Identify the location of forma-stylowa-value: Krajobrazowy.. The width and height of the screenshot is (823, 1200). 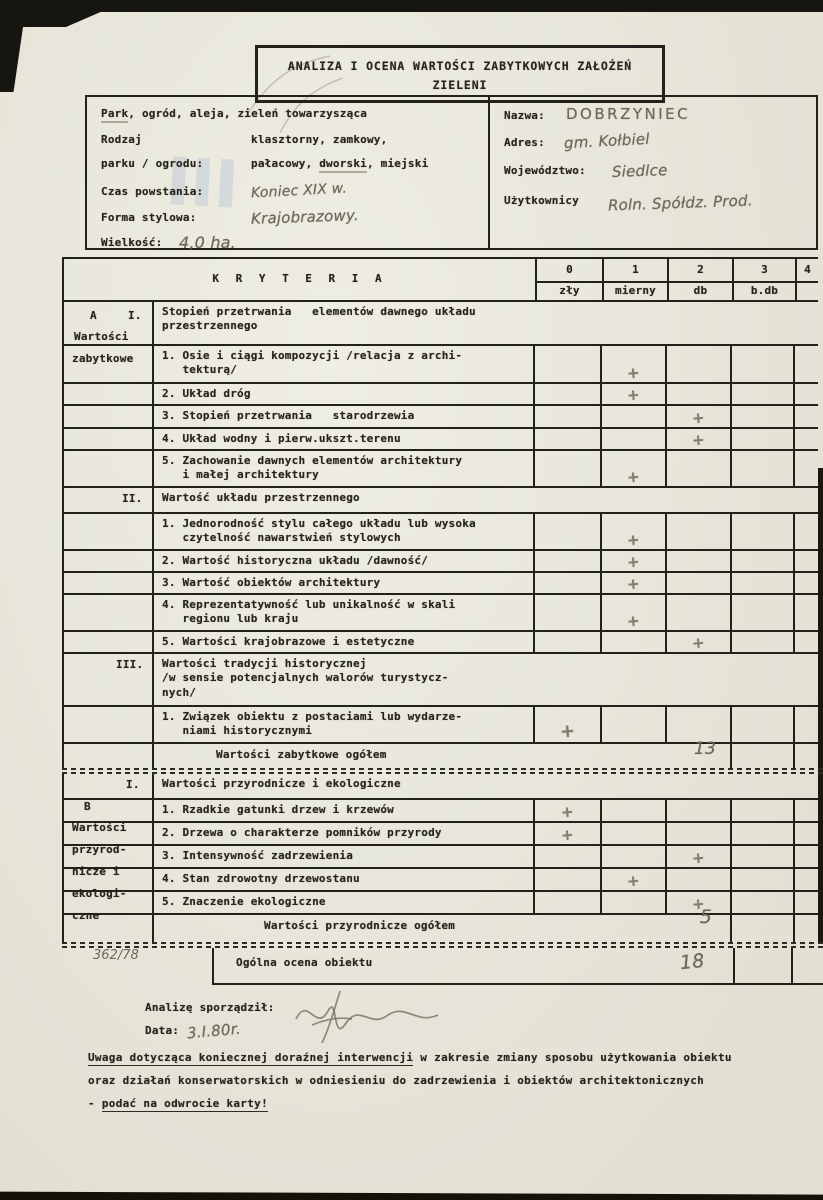
(305, 217).